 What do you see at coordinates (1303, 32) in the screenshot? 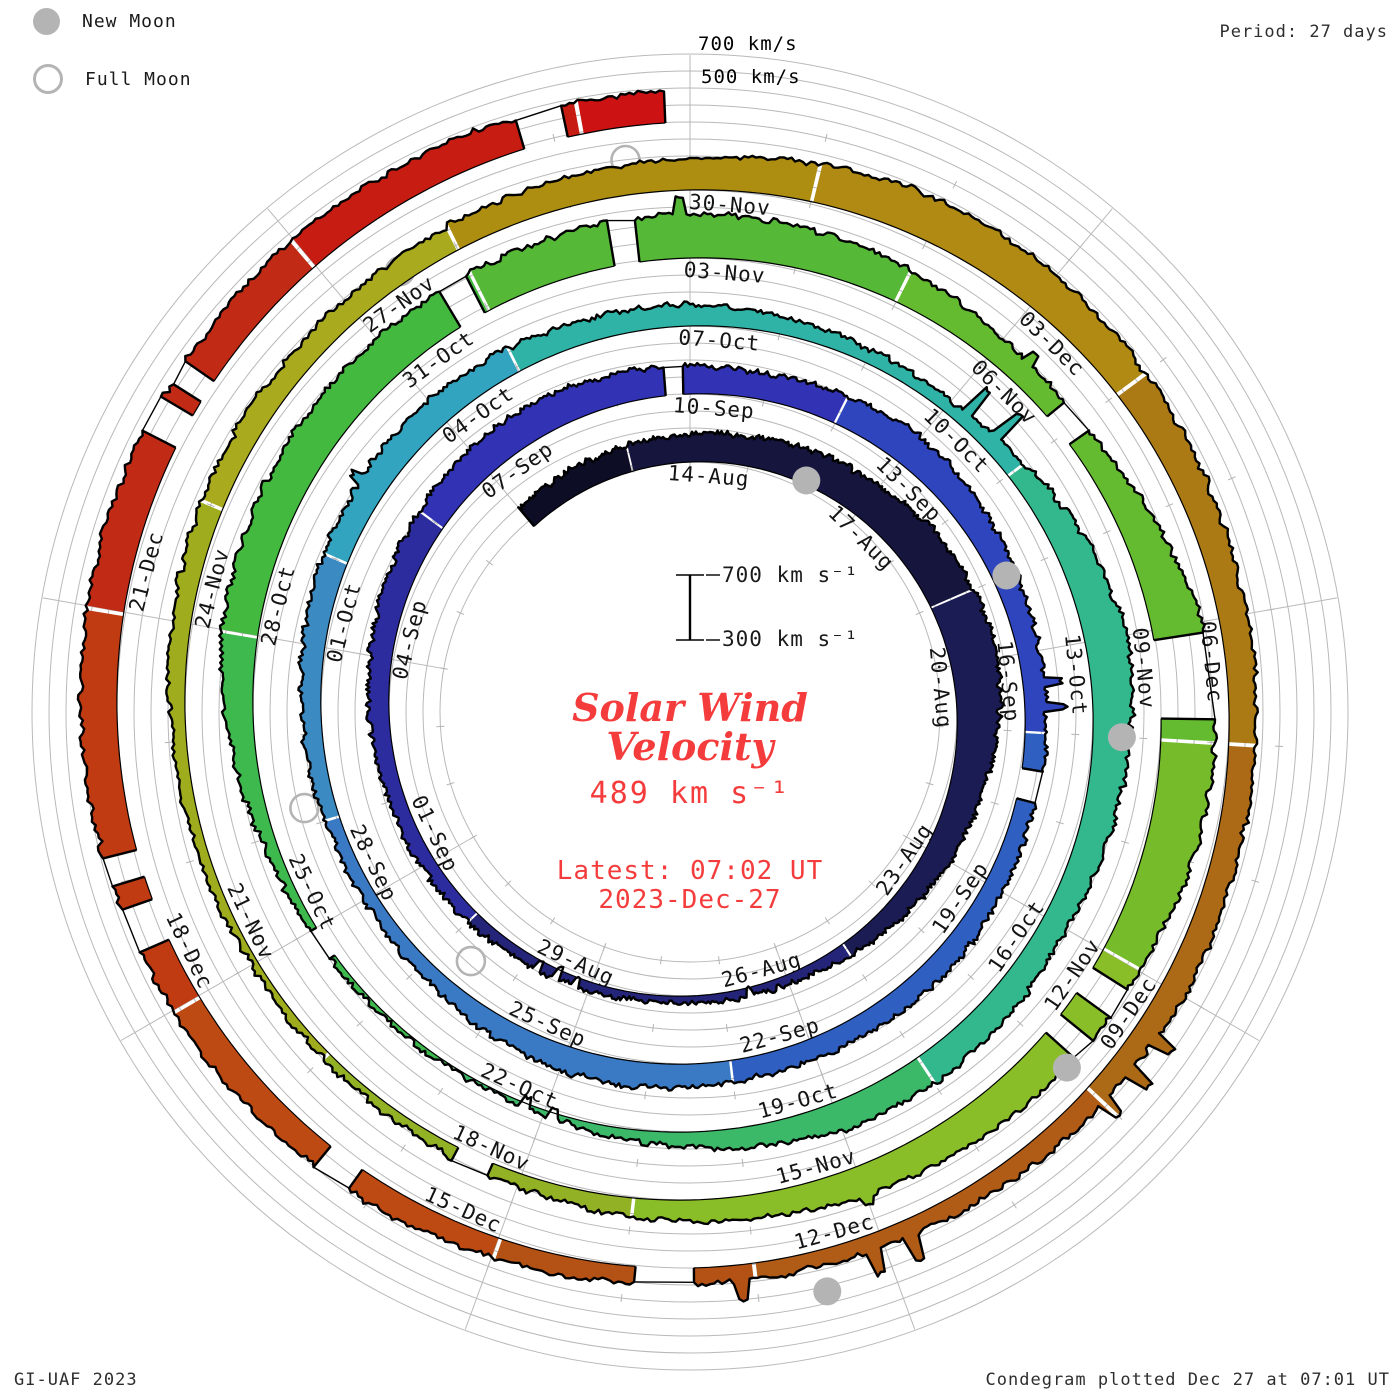
I see `period-label: Period: 27 days` at bounding box center [1303, 32].